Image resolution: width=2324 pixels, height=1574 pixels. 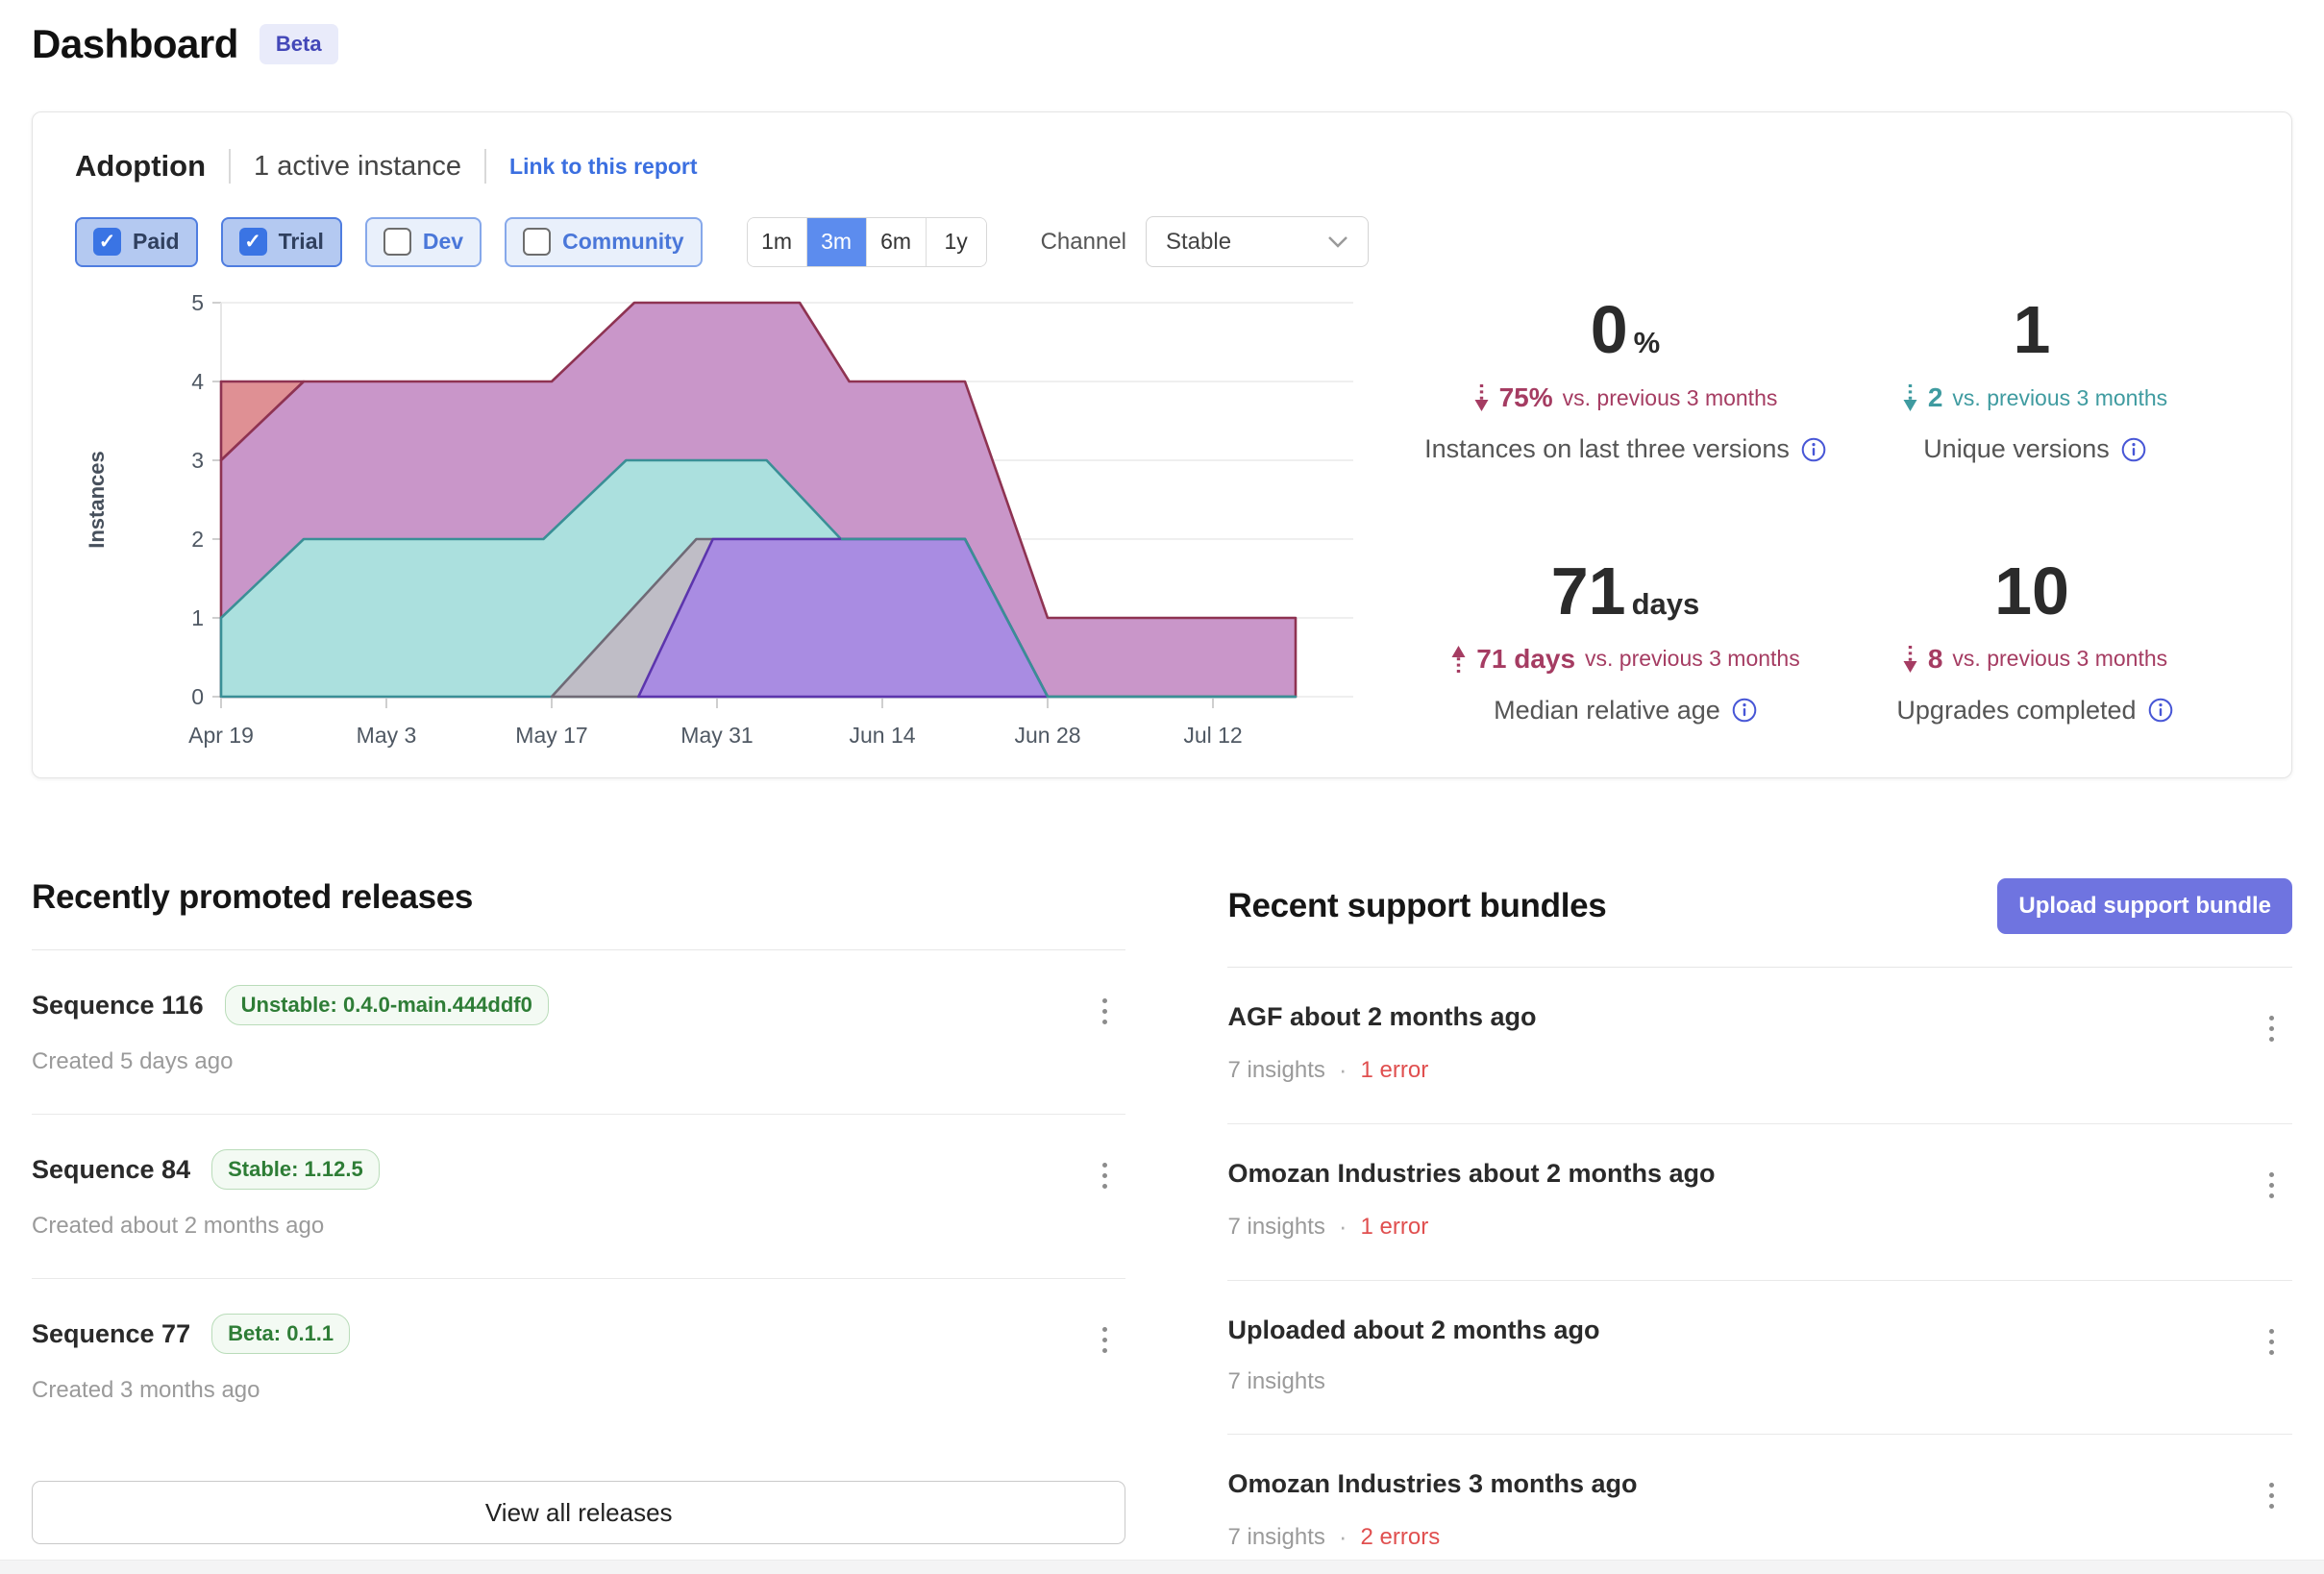 I want to click on view-all-releases-button: View all releases, so click(x=579, y=1512).